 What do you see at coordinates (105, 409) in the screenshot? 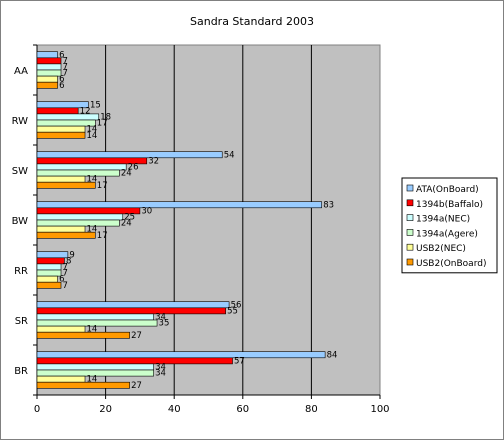
I see `x-tick-label: 20` at bounding box center [105, 409].